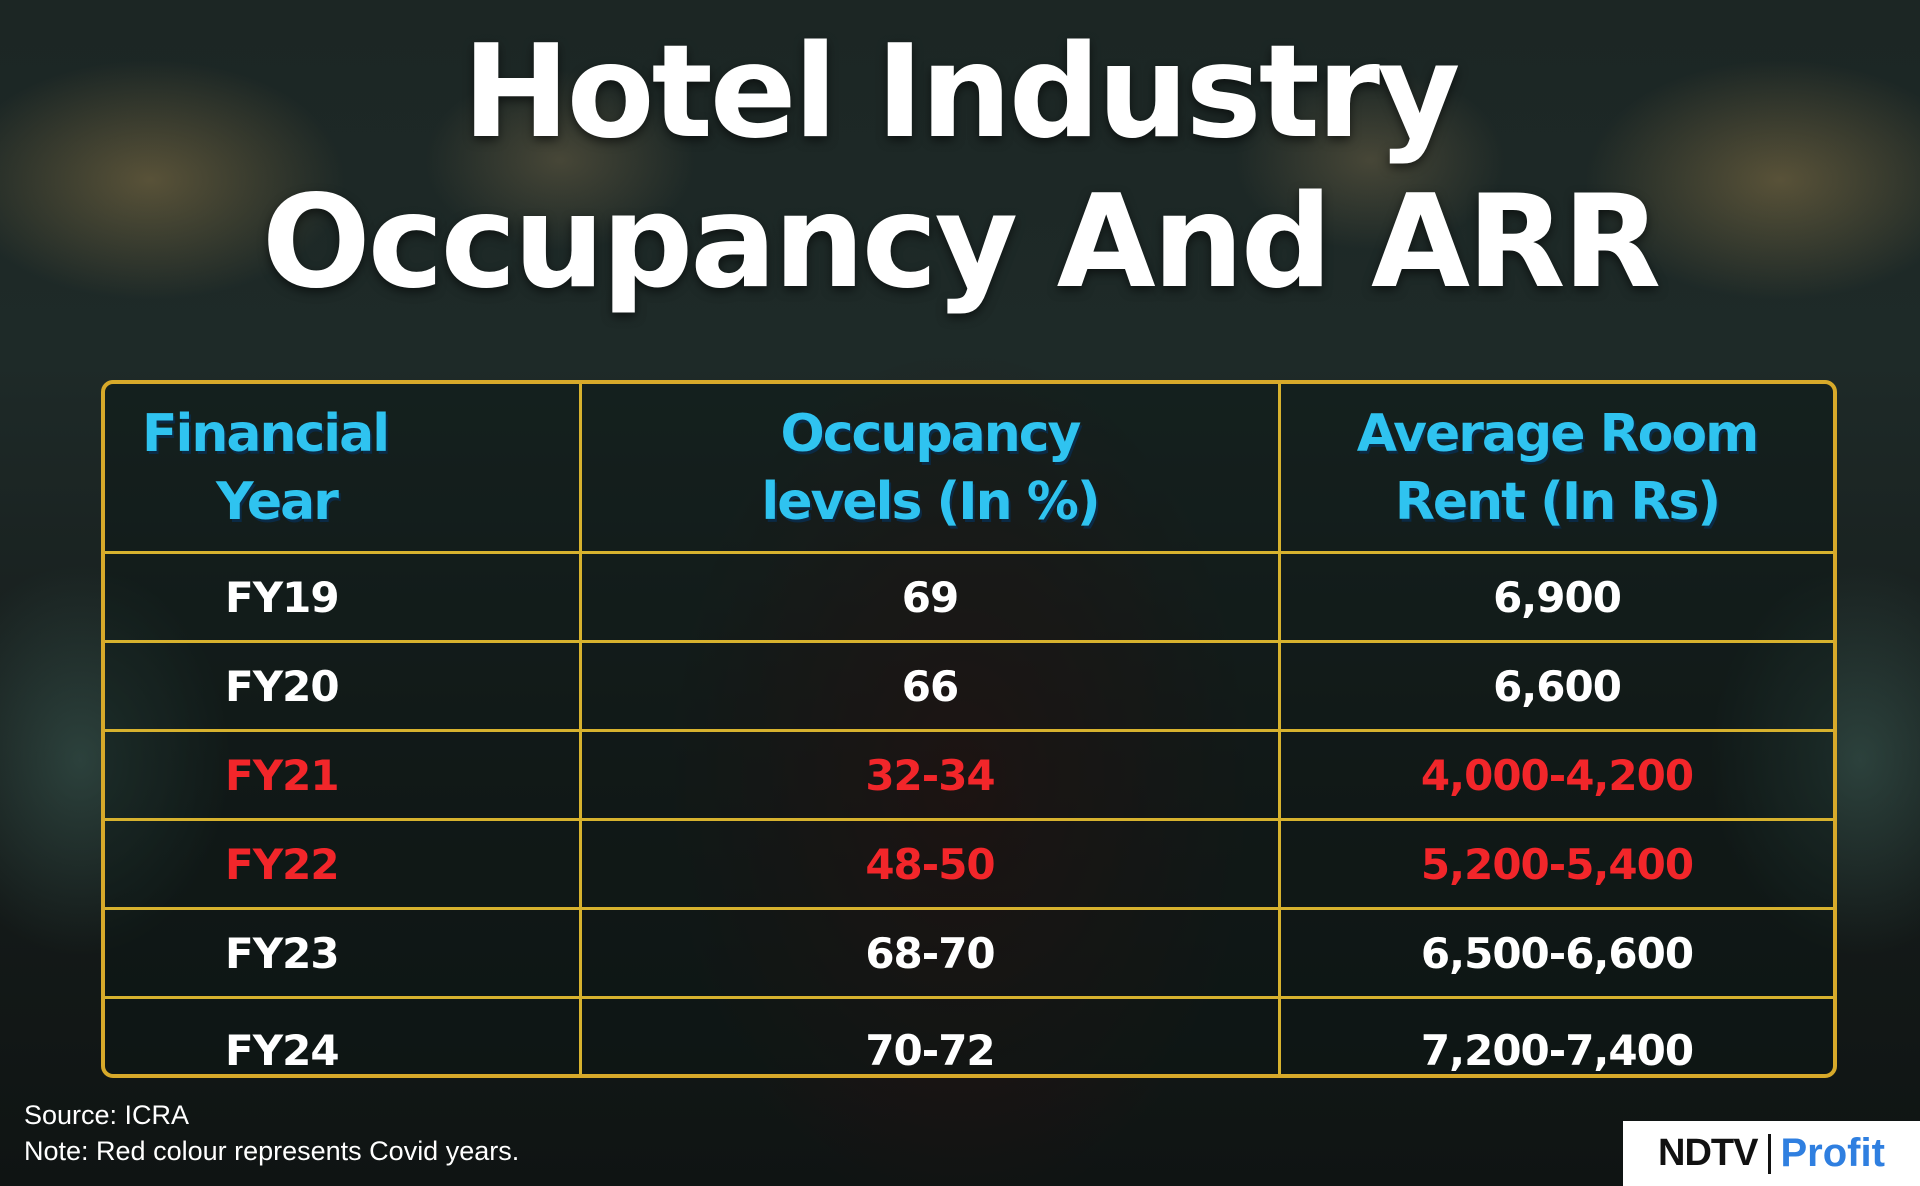 This screenshot has height=1186, width=1920. Describe the element at coordinates (1555, 775) in the screenshot. I see `cell-average-room-rent: 4,000-4,200` at that location.